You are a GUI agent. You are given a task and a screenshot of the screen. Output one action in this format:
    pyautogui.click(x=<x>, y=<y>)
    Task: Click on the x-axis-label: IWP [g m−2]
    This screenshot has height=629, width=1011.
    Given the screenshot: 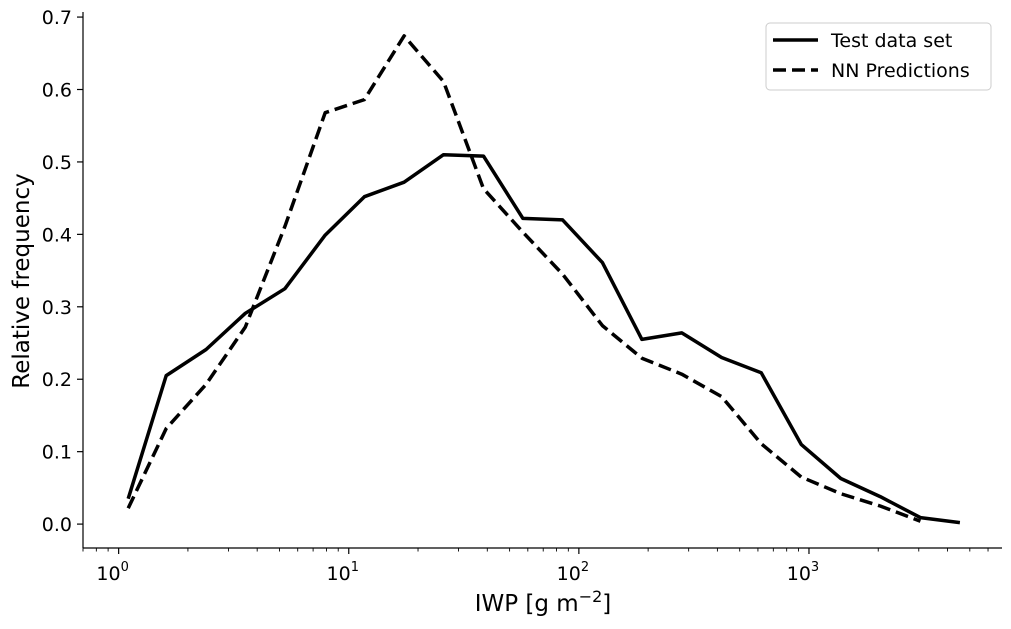 What is the action you would take?
    pyautogui.click(x=543, y=602)
    